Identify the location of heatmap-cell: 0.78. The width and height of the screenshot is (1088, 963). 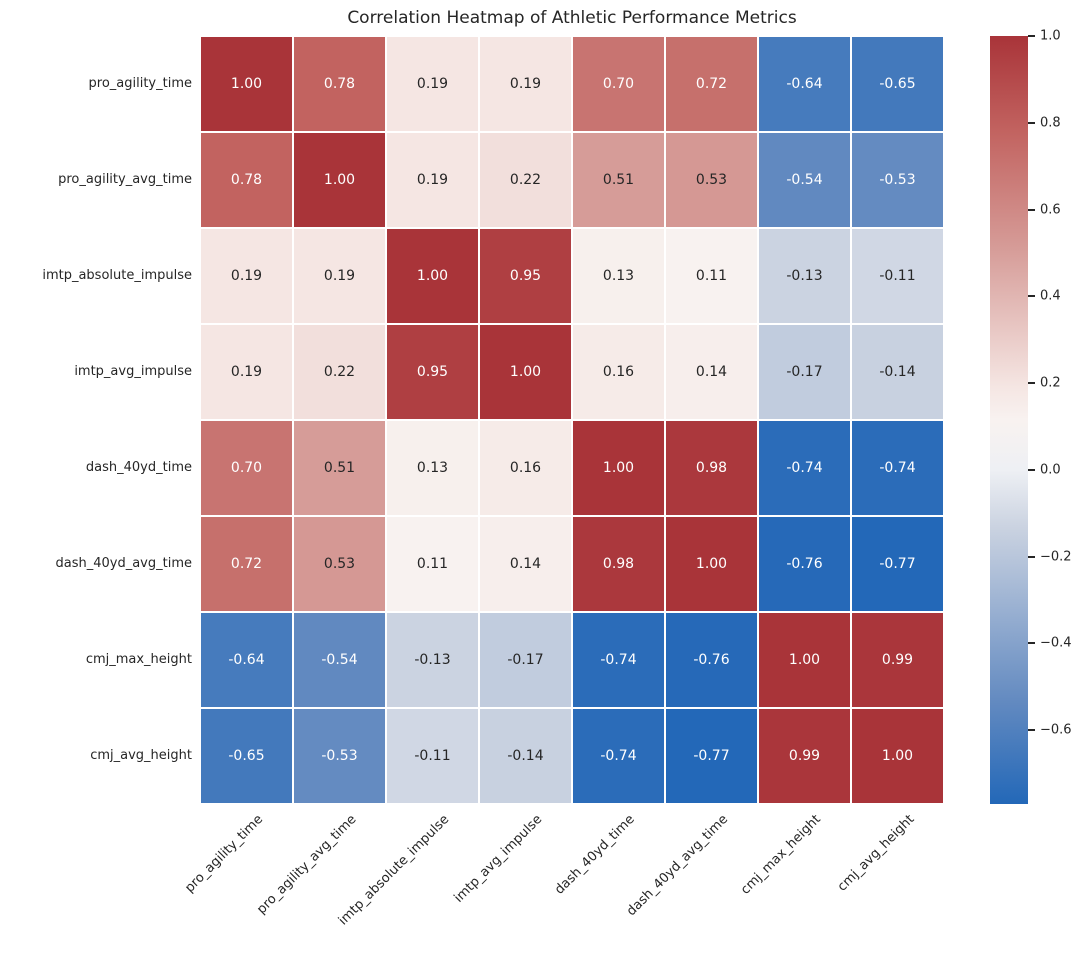
(246, 180).